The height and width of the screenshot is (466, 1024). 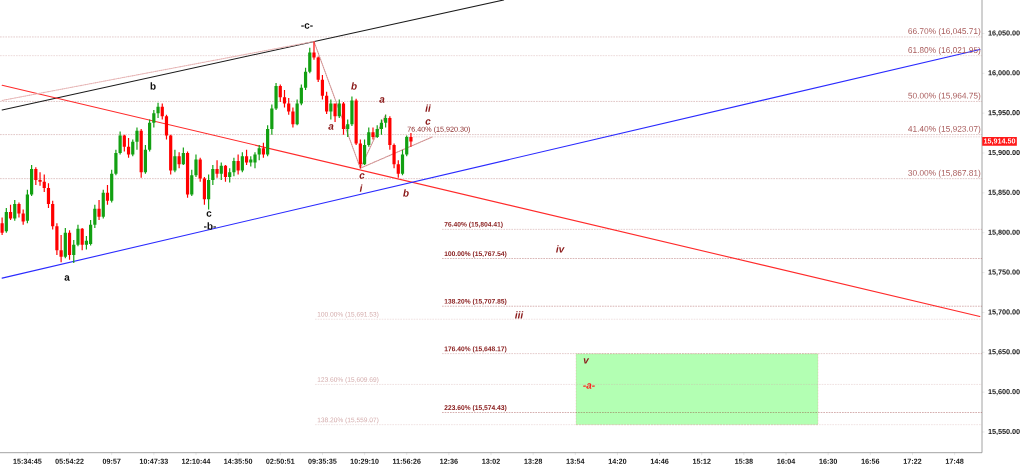 What do you see at coordinates (589, 386) in the screenshot?
I see `annotation: -a-` at bounding box center [589, 386].